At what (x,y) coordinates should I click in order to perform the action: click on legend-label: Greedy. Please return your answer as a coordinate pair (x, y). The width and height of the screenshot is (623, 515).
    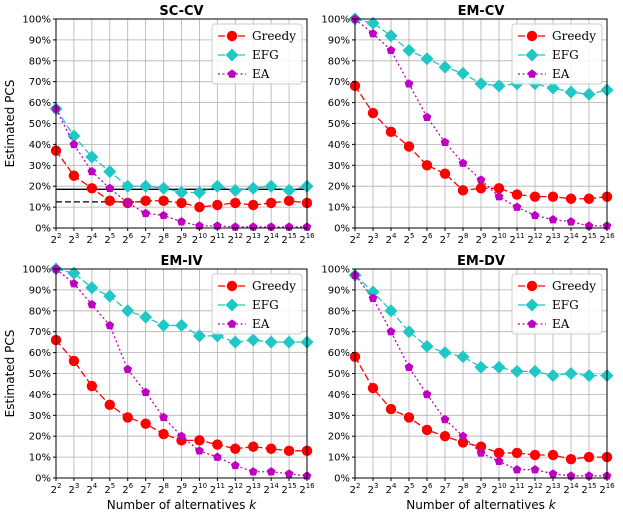
    Looking at the image, I should click on (574, 36).